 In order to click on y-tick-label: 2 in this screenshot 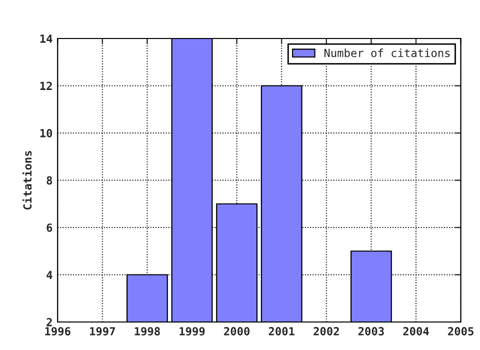, I will do `click(49, 322)`.